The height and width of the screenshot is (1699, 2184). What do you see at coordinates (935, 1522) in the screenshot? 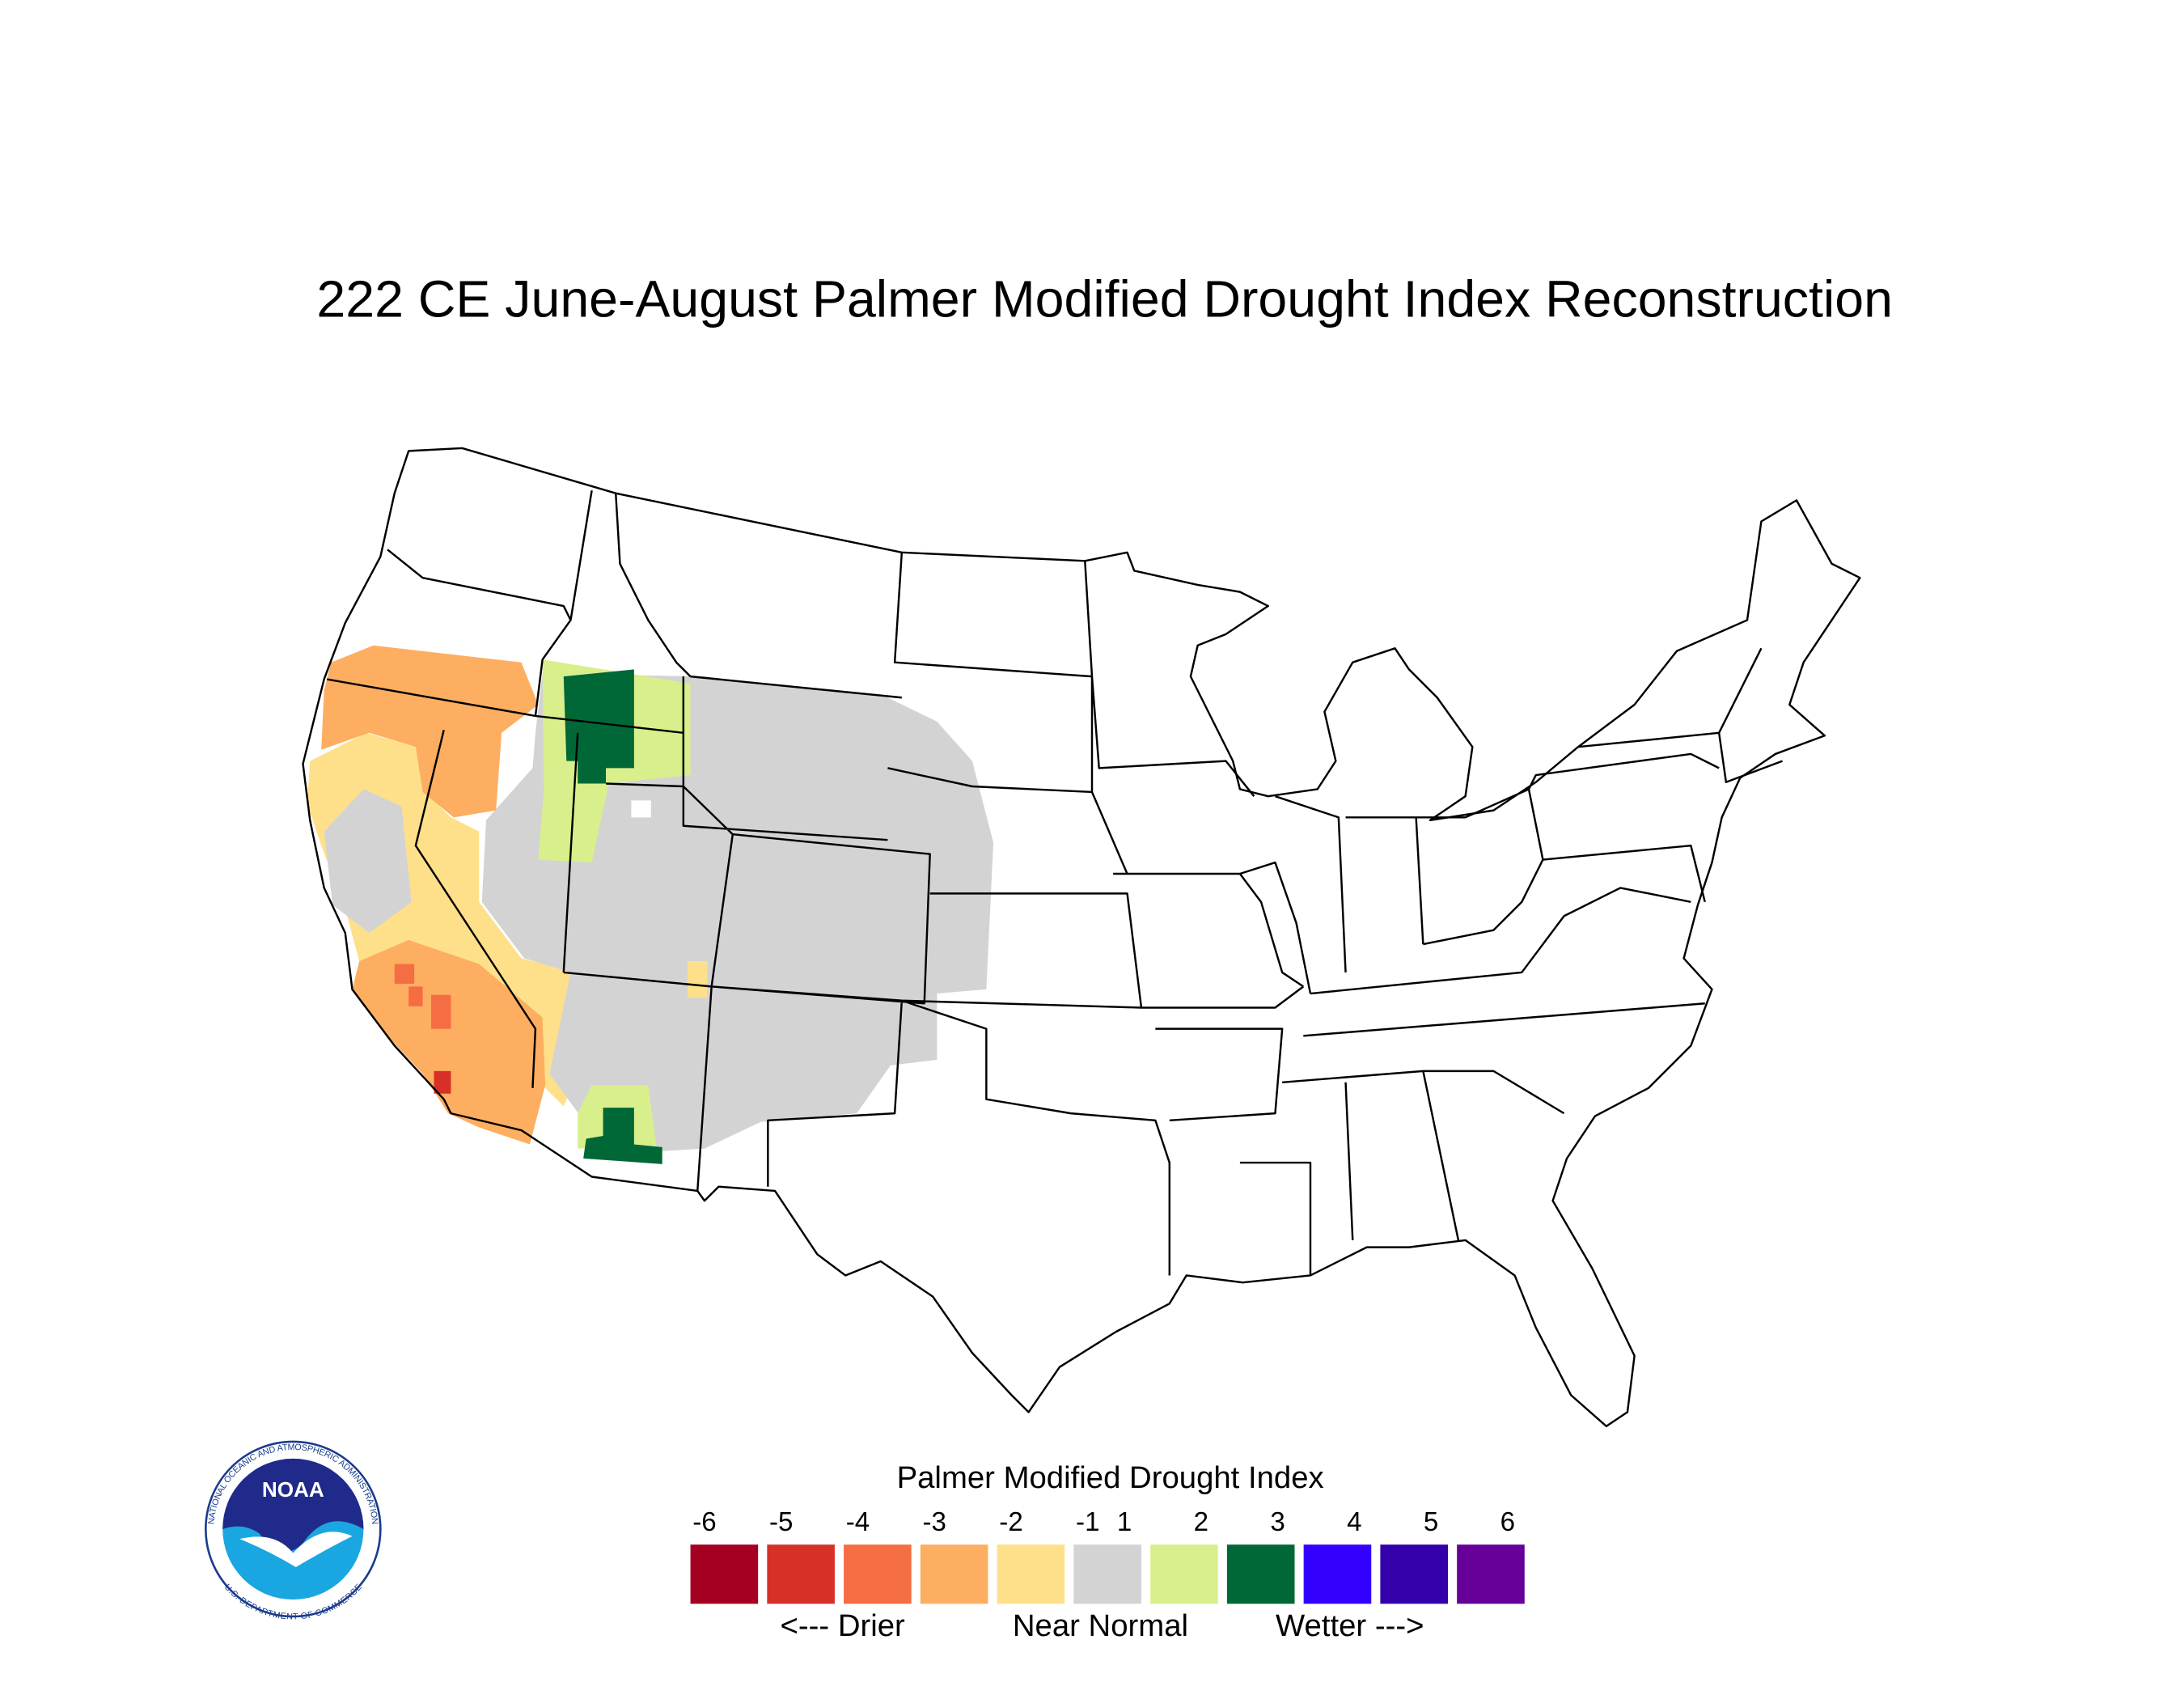
I see `legend-tick-label: -3` at bounding box center [935, 1522].